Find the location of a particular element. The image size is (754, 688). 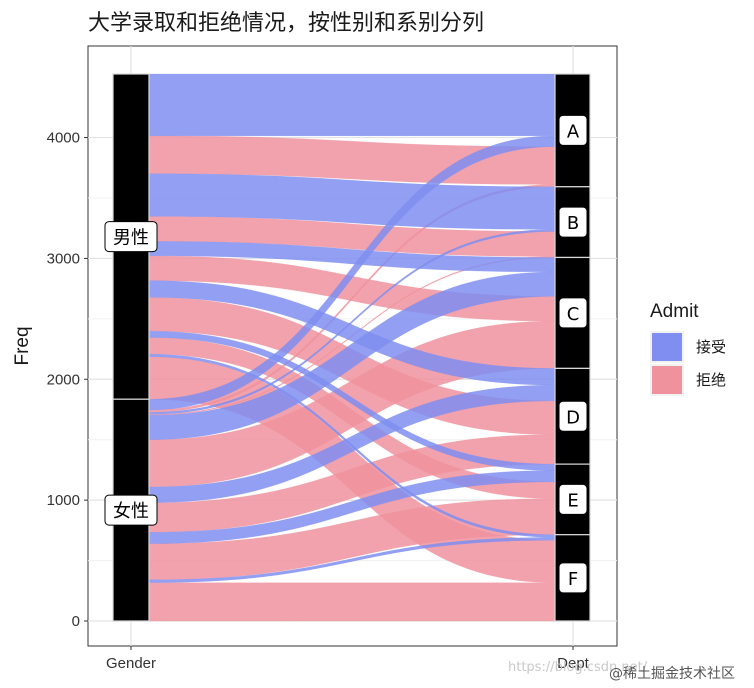

y-axis-title: Freq is located at coordinates (22, 345).